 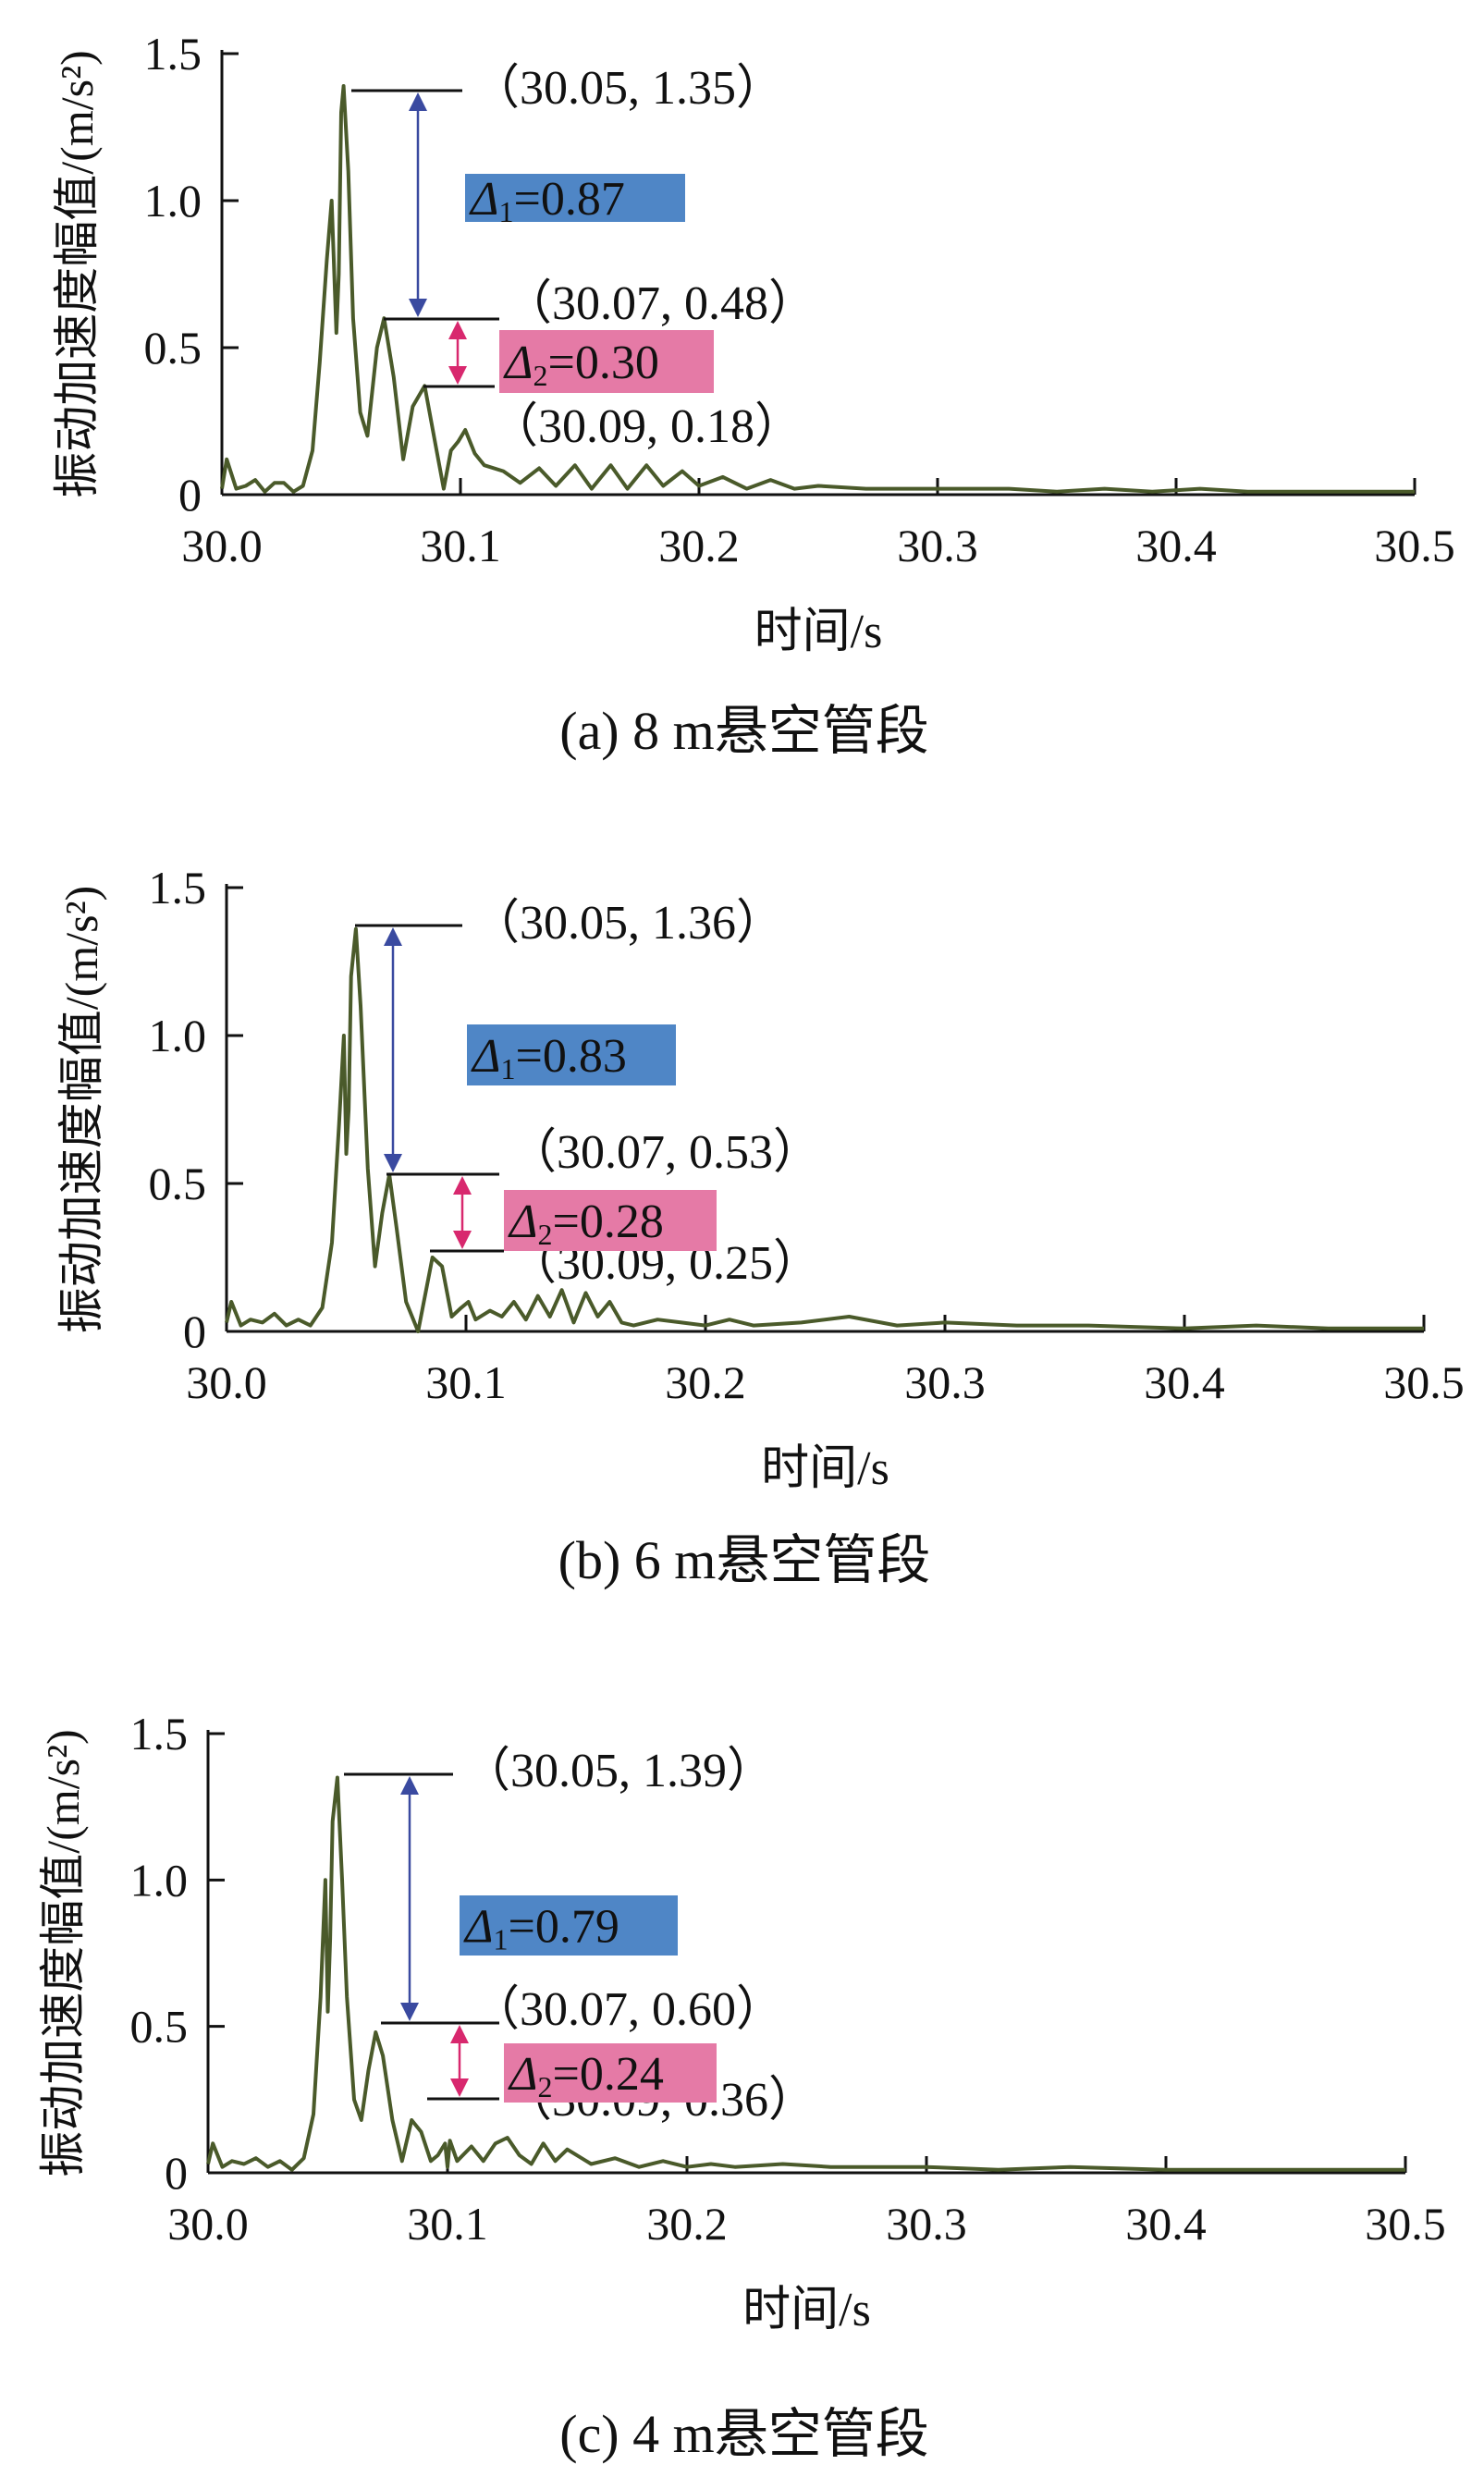 I want to click on delta1-label: Δ1=0.79, so click(x=541, y=1928).